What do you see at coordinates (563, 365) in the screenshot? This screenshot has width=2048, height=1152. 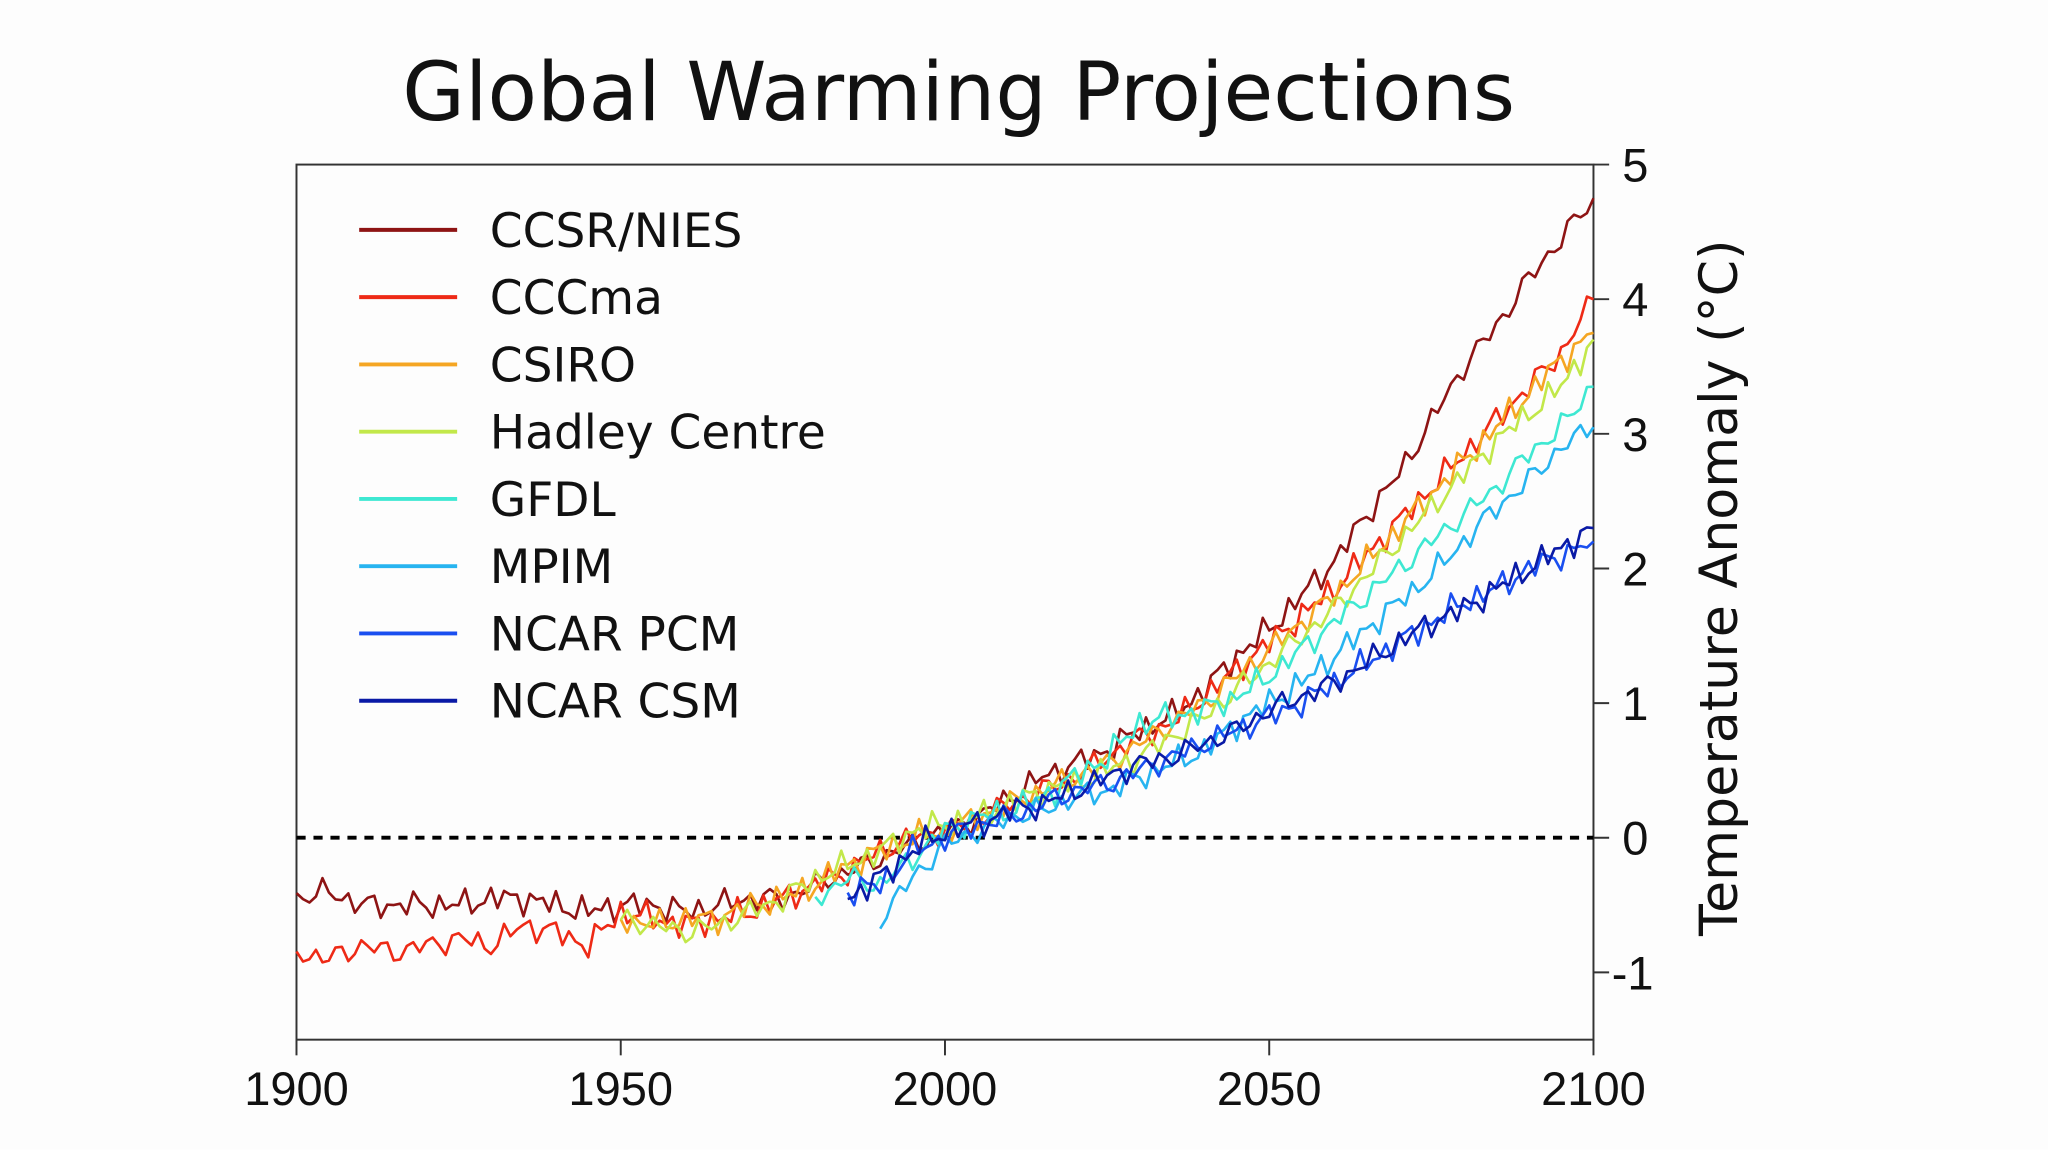 I see `legend-label: CSIRO` at bounding box center [563, 365].